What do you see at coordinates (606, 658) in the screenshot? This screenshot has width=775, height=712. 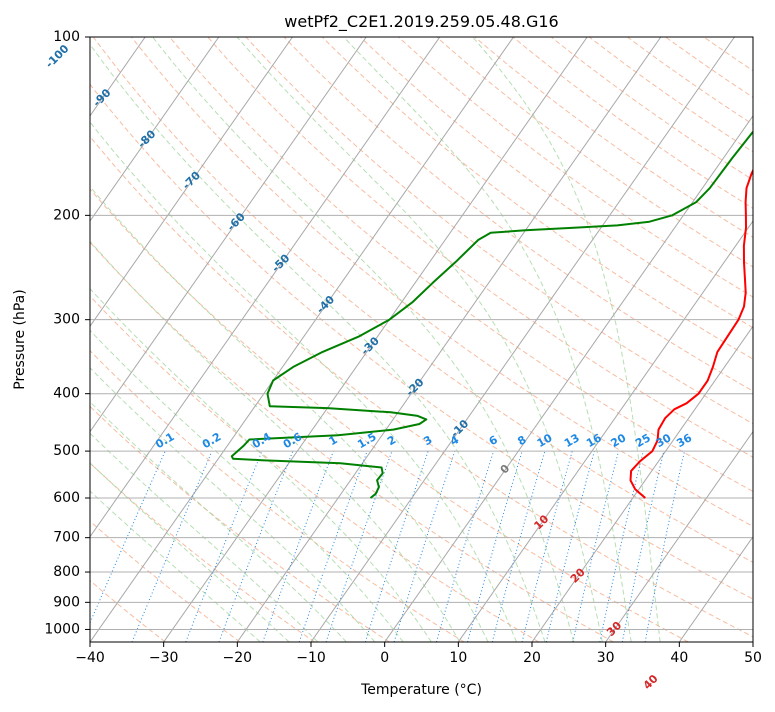 I see `x-tick-label: 30` at bounding box center [606, 658].